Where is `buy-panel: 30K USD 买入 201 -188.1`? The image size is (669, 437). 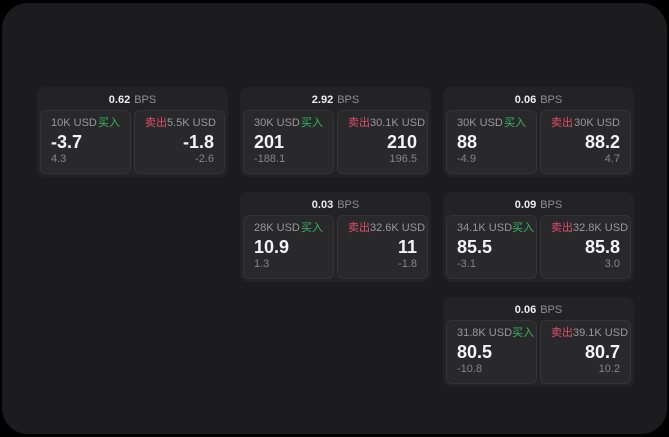 buy-panel: 30K USD 买入 201 -188.1 is located at coordinates (288, 142).